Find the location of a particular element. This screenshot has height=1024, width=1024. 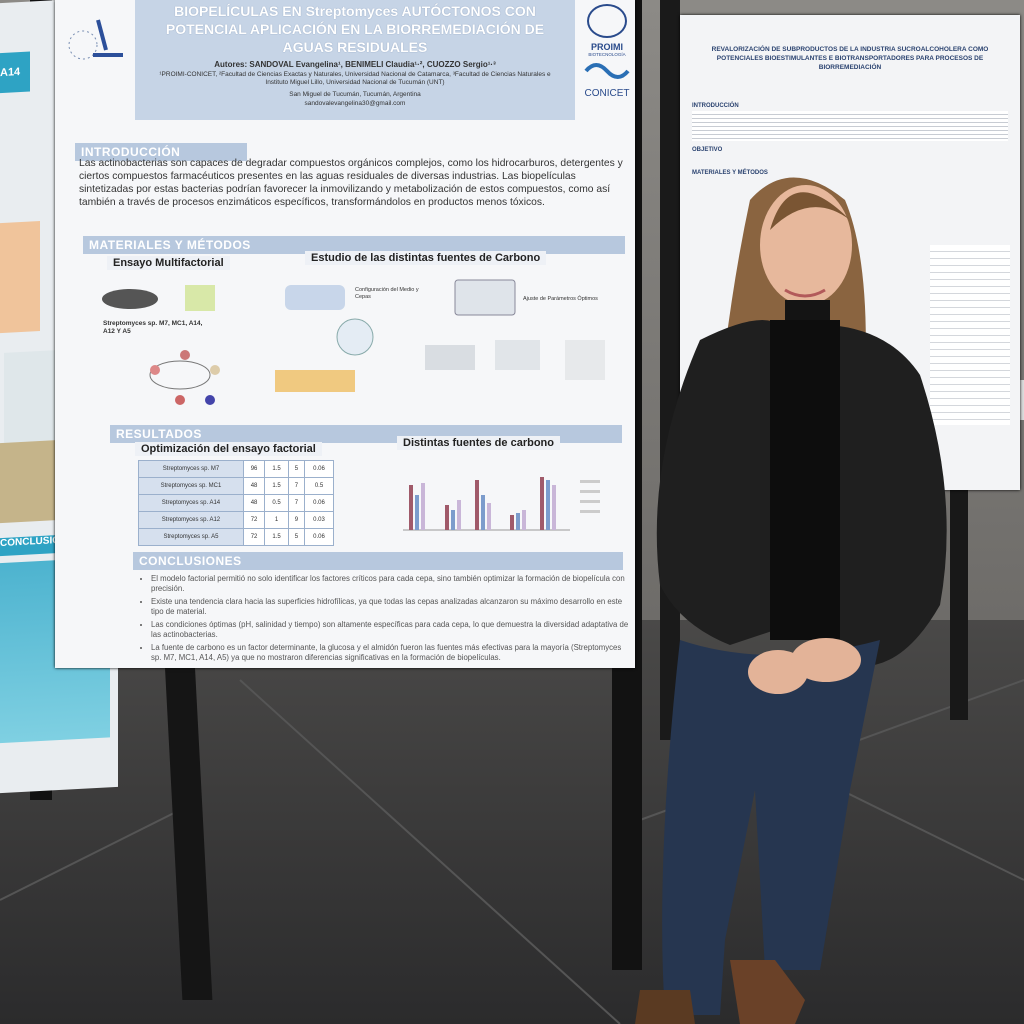

table-row: Streptomyces sp. MC1 48 1.5 7 0.5 is located at coordinates (236, 486).